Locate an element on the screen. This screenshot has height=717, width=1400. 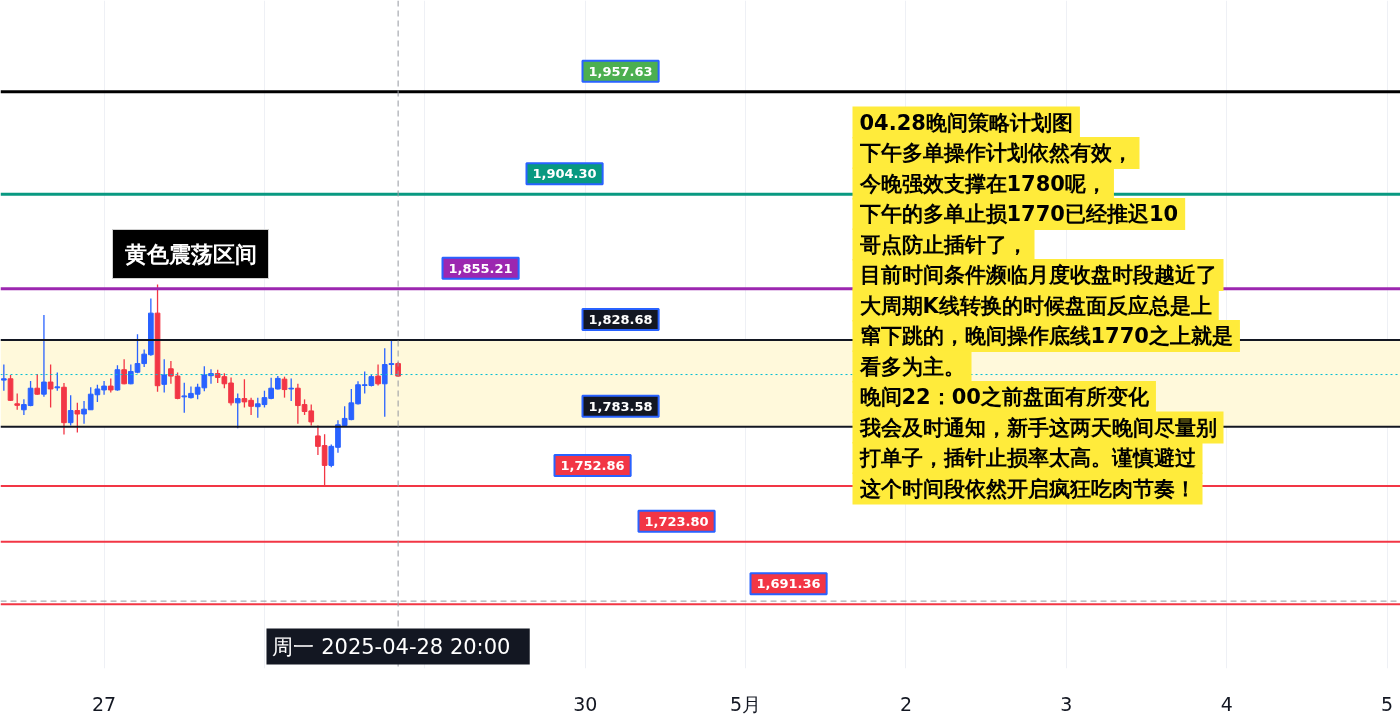
annotation: 今晚强效支撑在1780呢， is located at coordinates (982, 183).